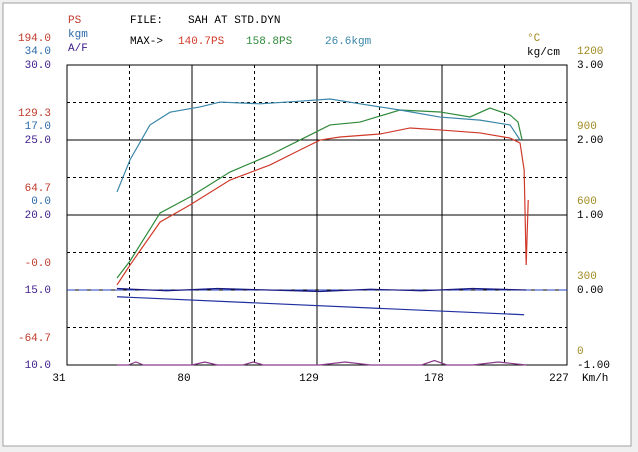 This screenshot has width=638, height=452. Describe the element at coordinates (34, 114) in the screenshot. I see `y-tick-label: 129.3` at that location.